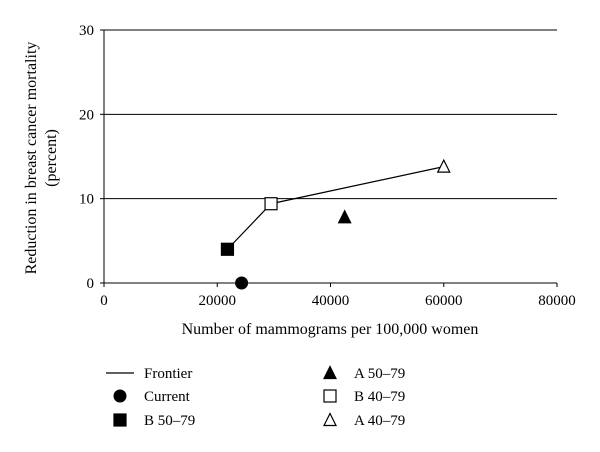 The image size is (600, 452). I want to click on x-axis-label: Number of mammograms per 100,000 women, so click(330, 329).